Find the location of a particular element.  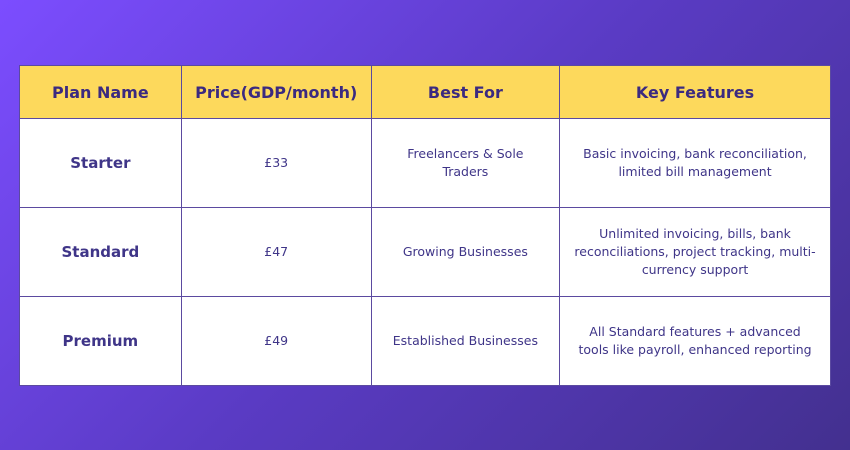

plan-name: Premium is located at coordinates (100, 341).